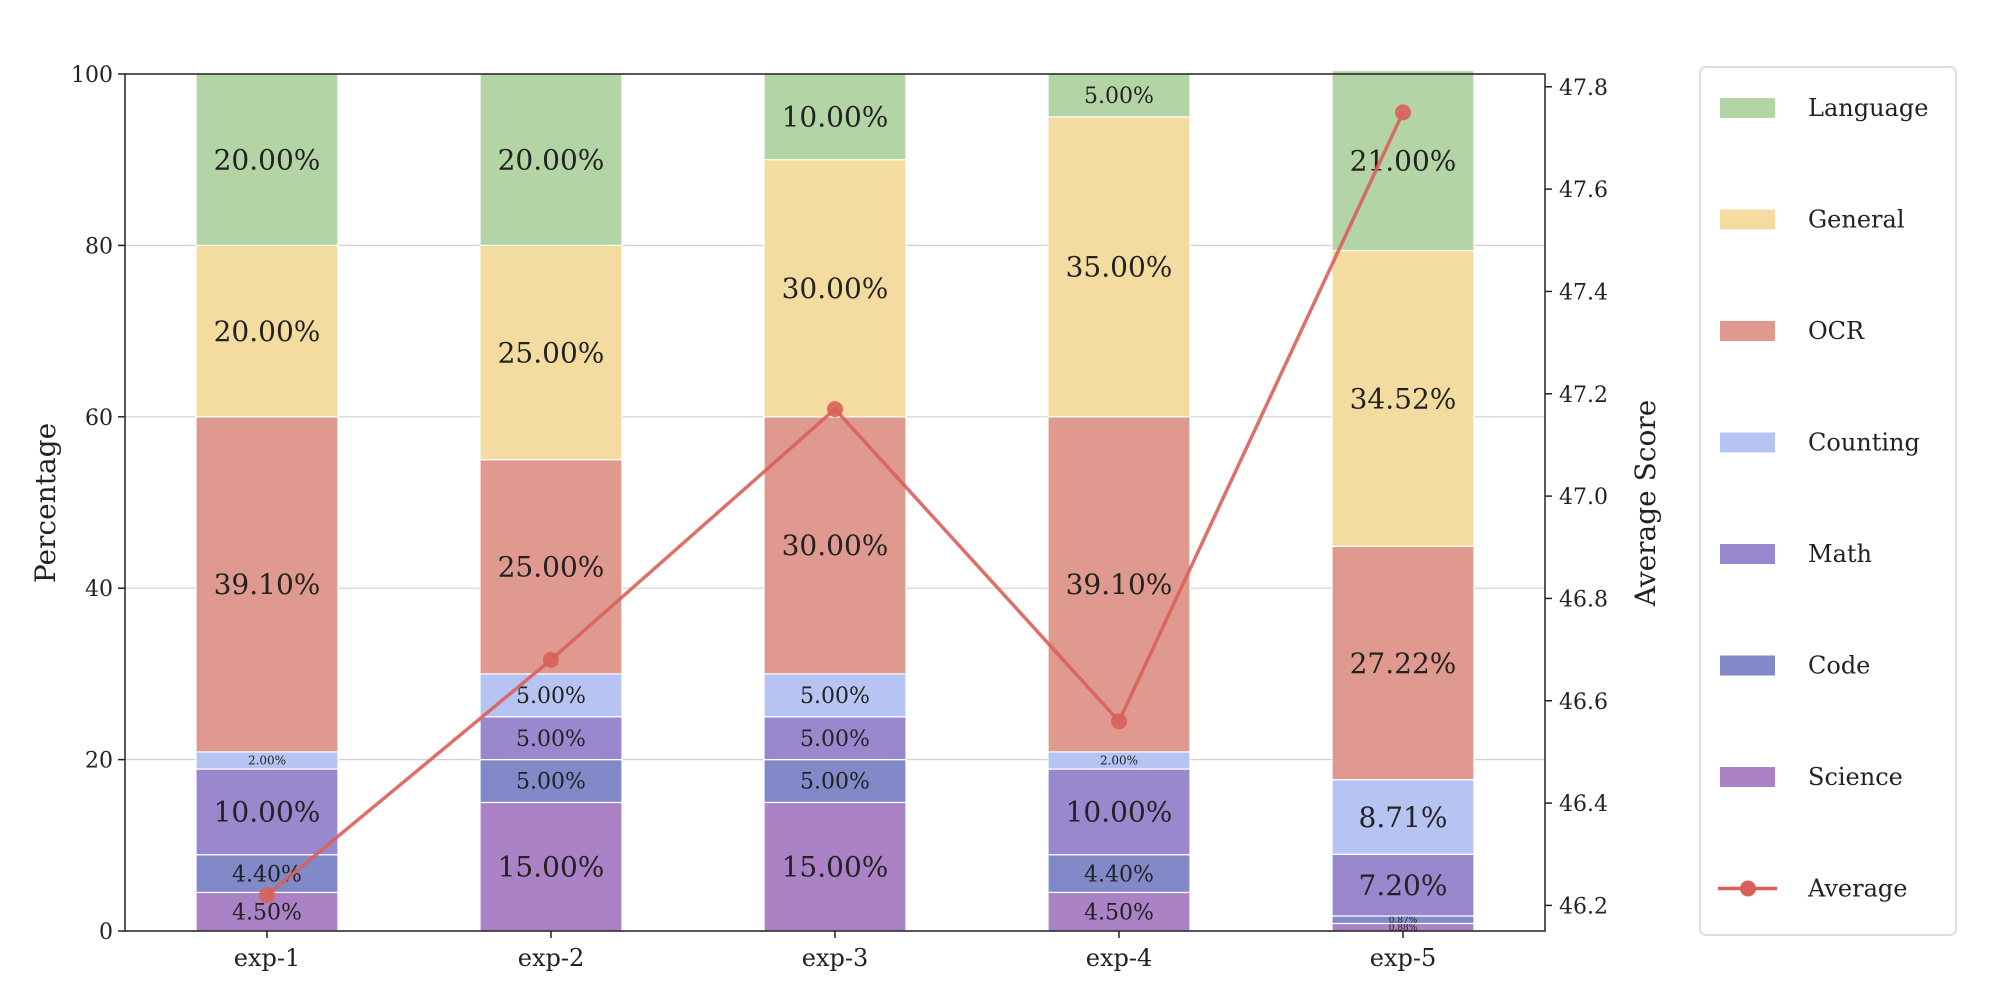  I want to click on legend-marker, so click(1748, 888).